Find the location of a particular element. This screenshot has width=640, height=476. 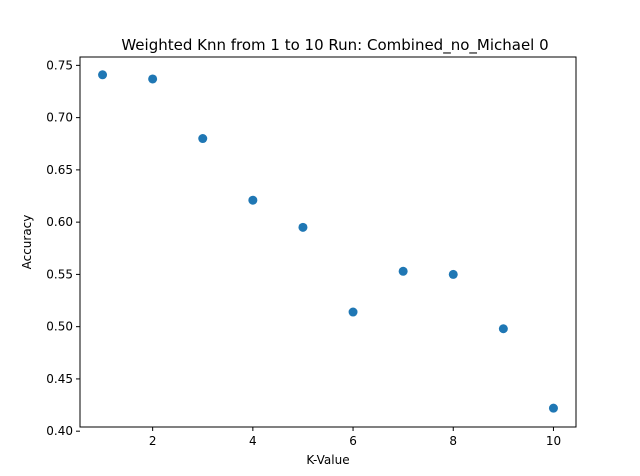

data-point-k4 is located at coordinates (253, 200).